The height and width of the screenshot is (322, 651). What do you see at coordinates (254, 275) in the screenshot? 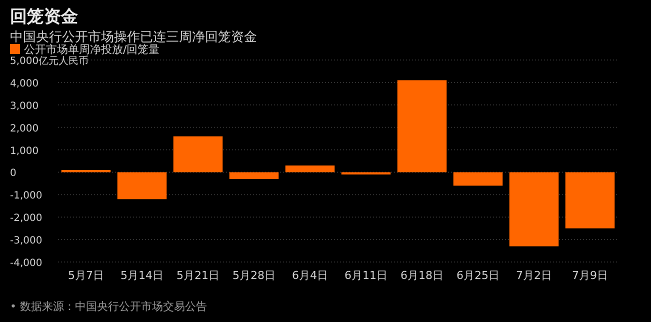
I see `x-tick-label: 5月28日` at bounding box center [254, 275].